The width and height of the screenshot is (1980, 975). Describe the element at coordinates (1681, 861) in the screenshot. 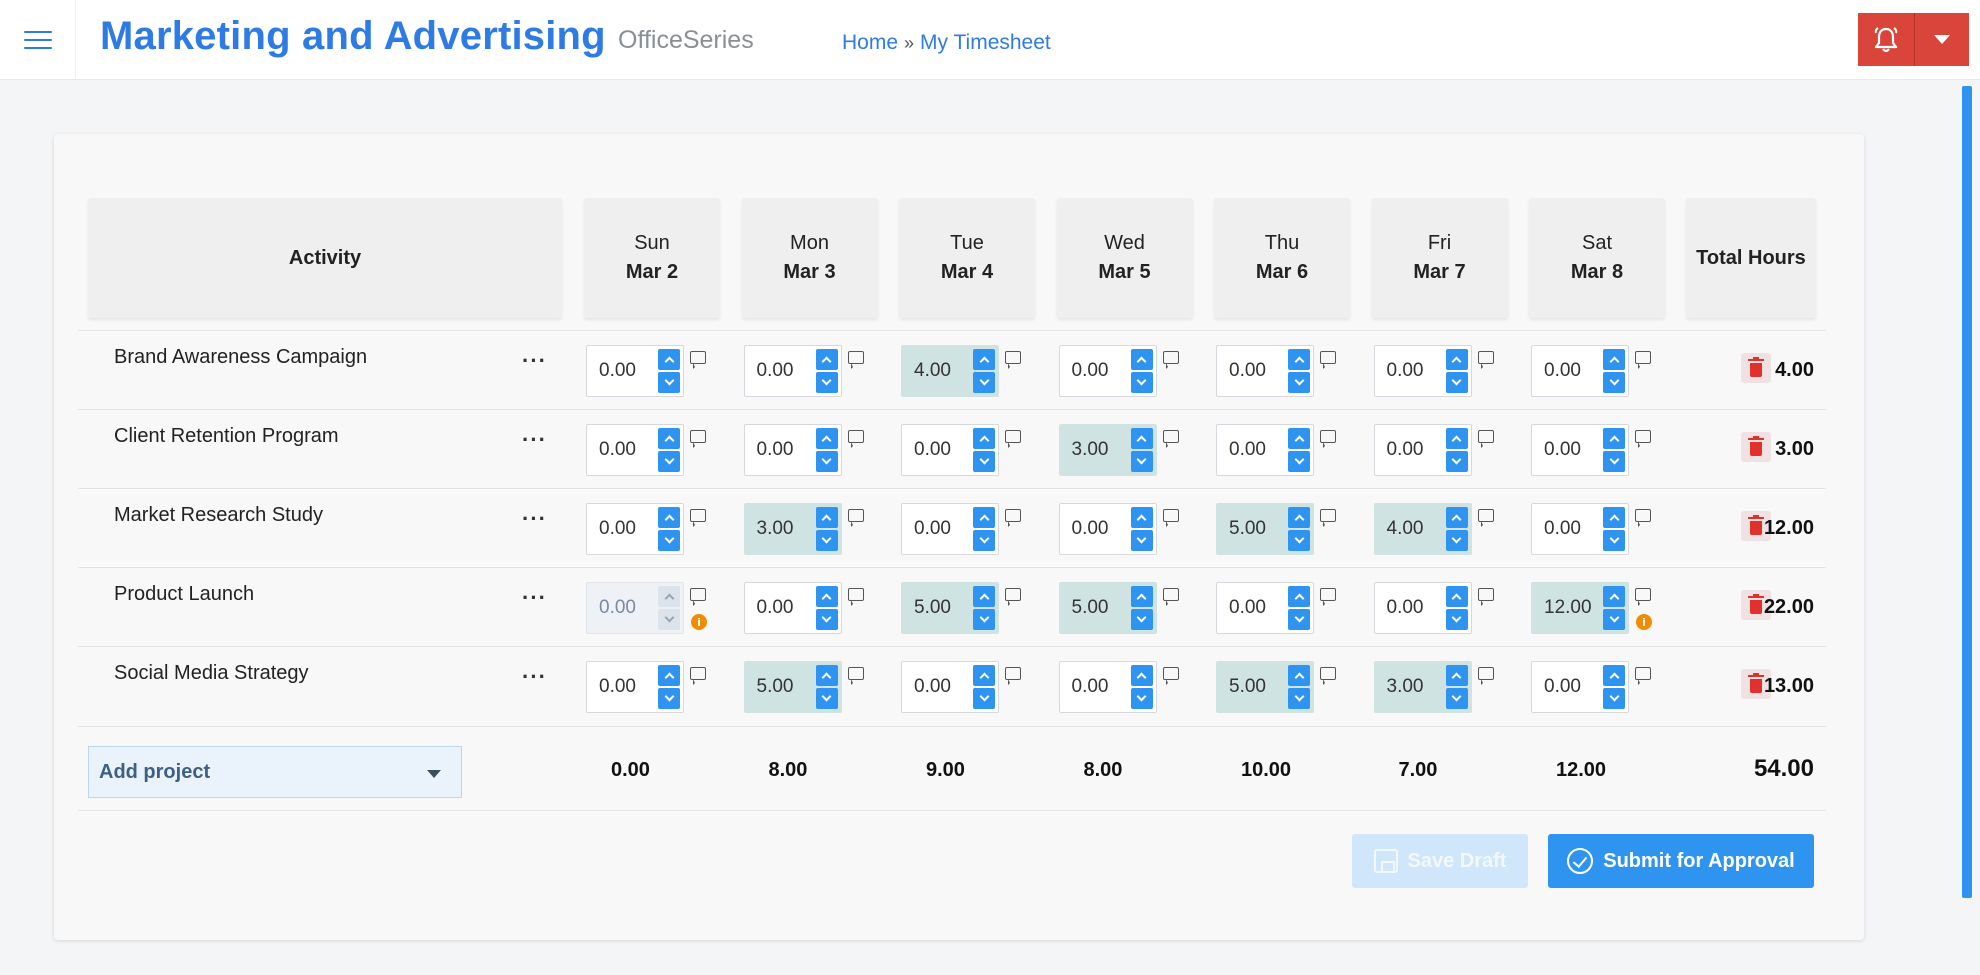

I see `submit-for-approval-button: Submit for Approval` at that location.